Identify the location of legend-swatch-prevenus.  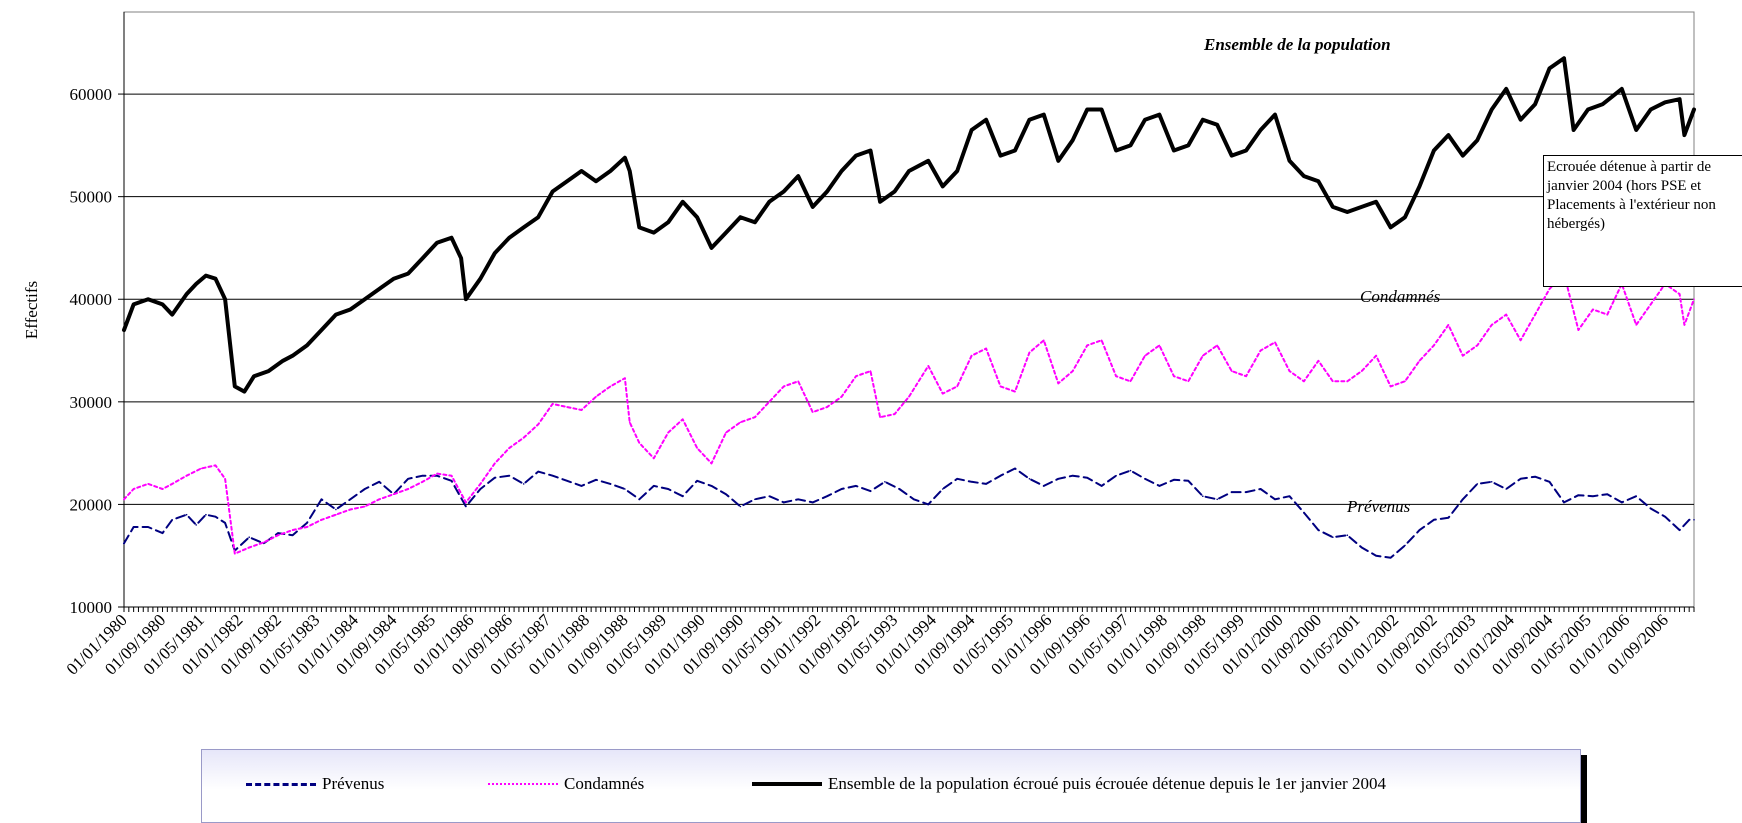
(281, 784).